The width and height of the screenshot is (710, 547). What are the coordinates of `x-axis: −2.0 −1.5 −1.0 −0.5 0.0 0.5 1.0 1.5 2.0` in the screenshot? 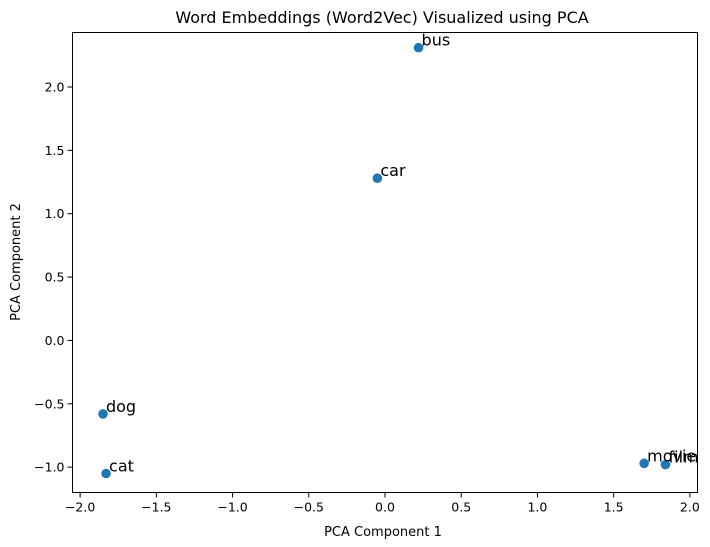 It's located at (382, 503).